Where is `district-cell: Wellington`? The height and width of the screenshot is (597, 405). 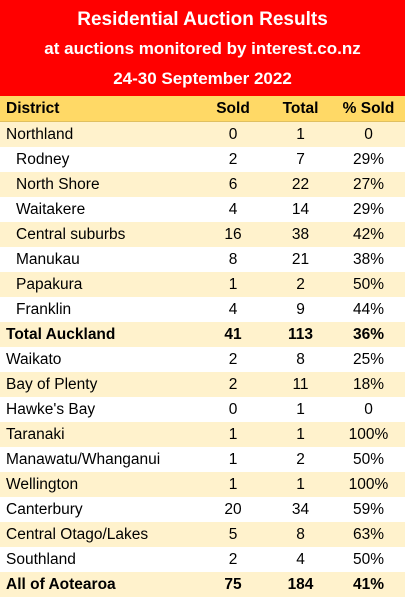 district-cell: Wellington is located at coordinates (98, 484).